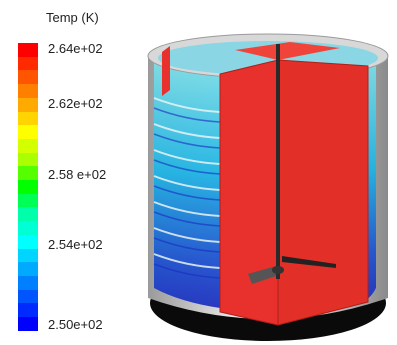 This screenshot has width=397, height=345. I want to click on baffle-top, so click(287, 51).